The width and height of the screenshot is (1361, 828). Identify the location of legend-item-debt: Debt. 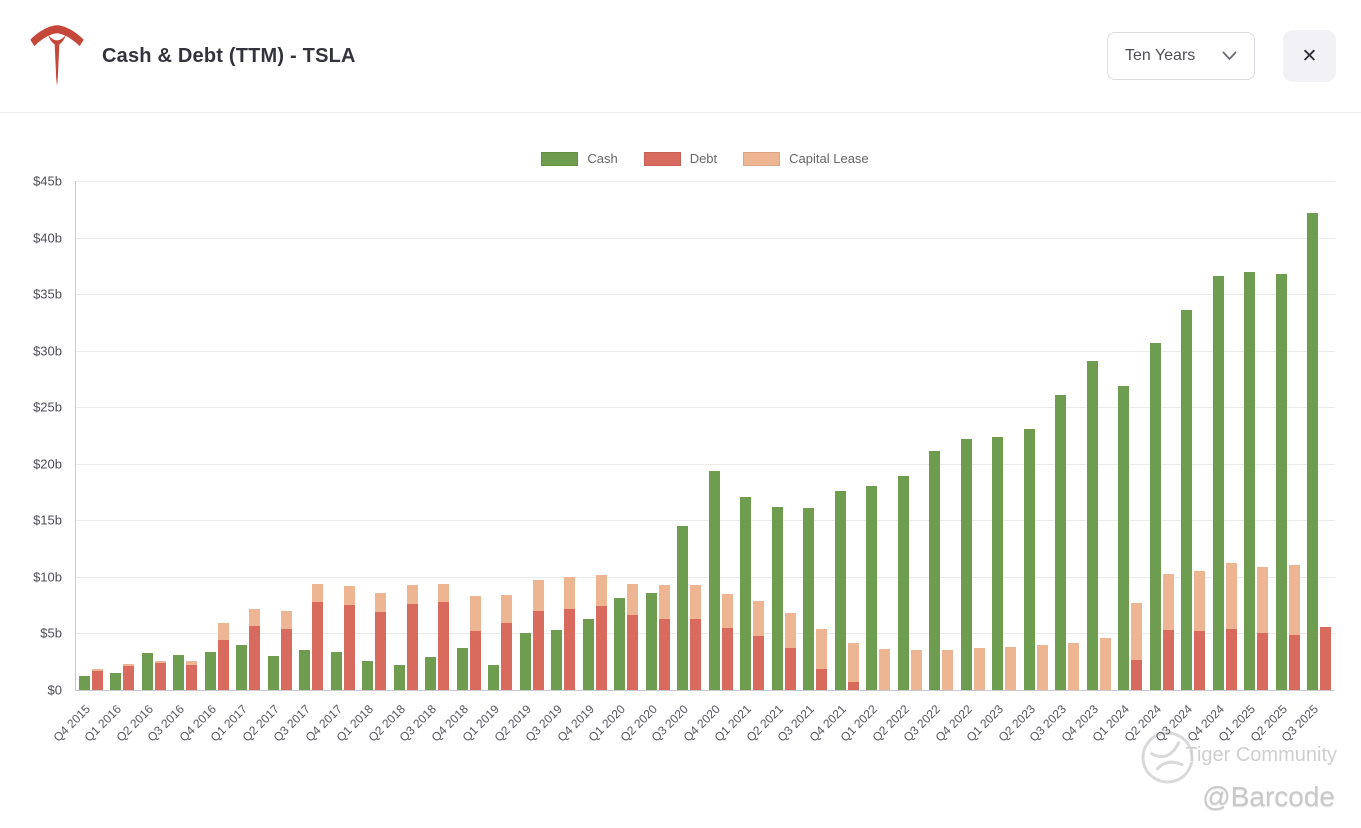
(680, 158).